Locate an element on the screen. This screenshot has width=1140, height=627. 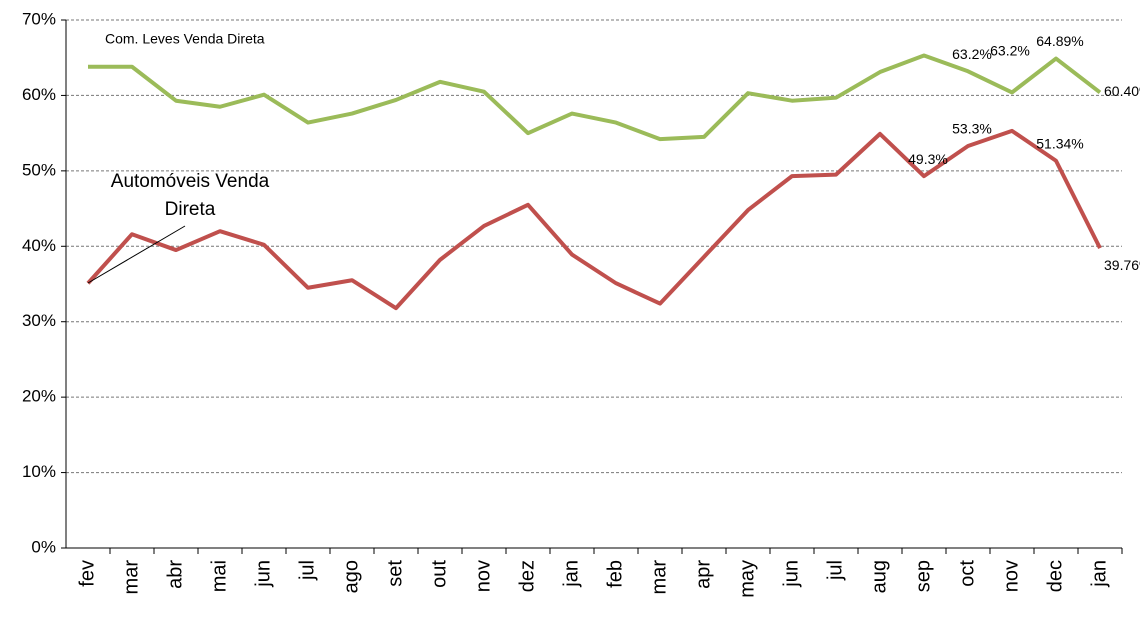
x-tick-label: dec is located at coordinates (1055, 576).